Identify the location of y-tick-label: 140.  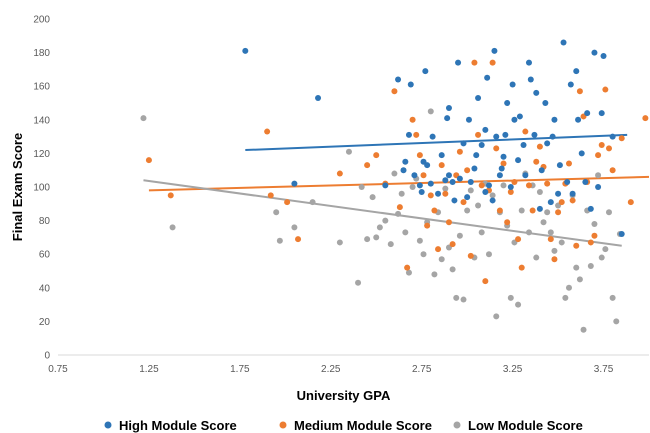
(41, 120).